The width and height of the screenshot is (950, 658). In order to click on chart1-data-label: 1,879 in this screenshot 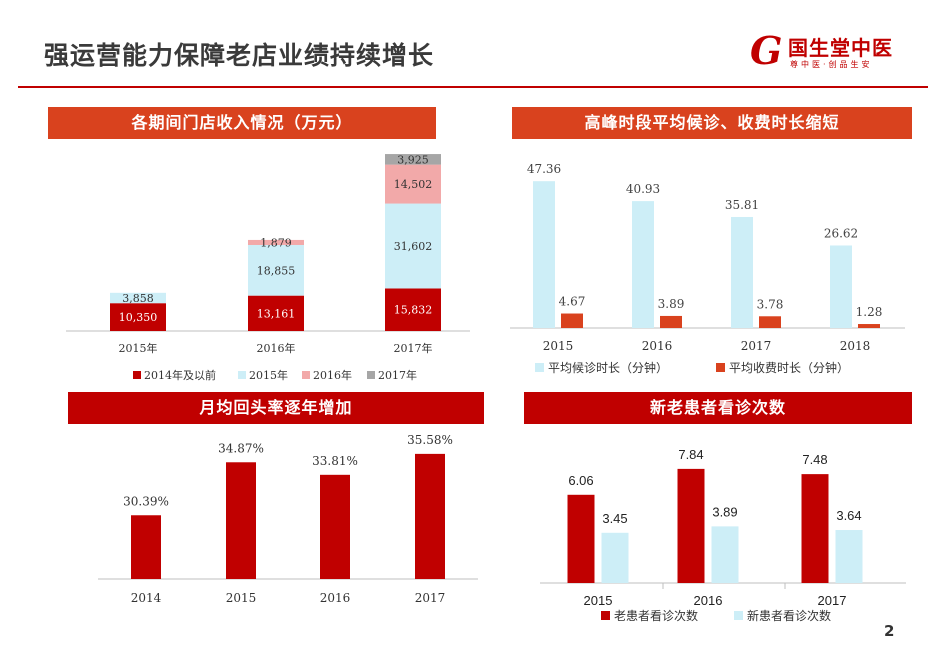, I will do `click(276, 242)`.